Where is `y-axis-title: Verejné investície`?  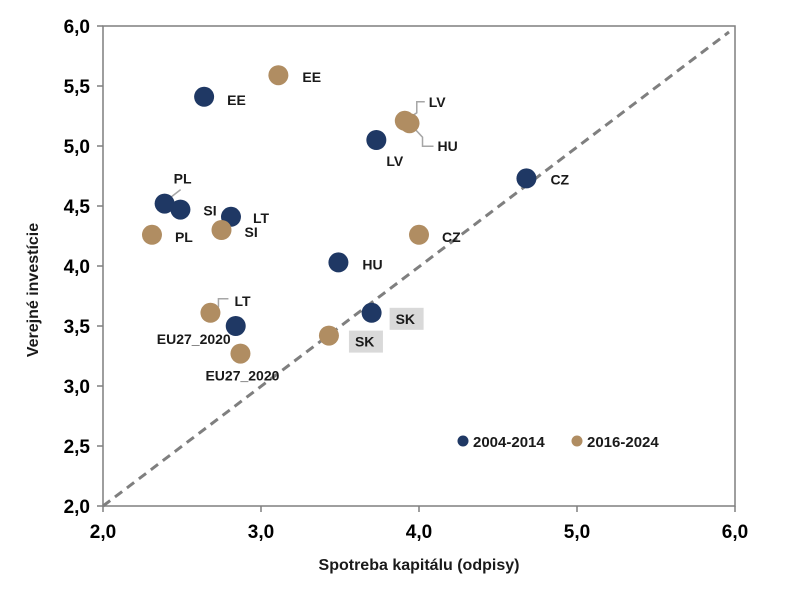 y-axis-title: Verejné investície is located at coordinates (33, 290).